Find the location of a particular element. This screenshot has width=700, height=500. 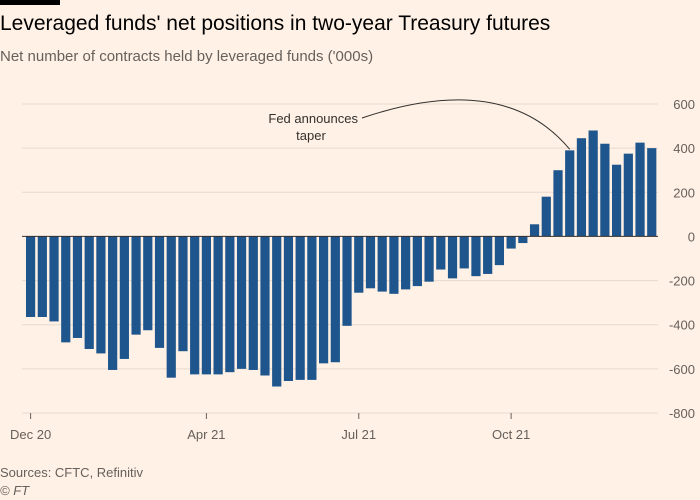

ft-credit: © FT is located at coordinates (15, 490).